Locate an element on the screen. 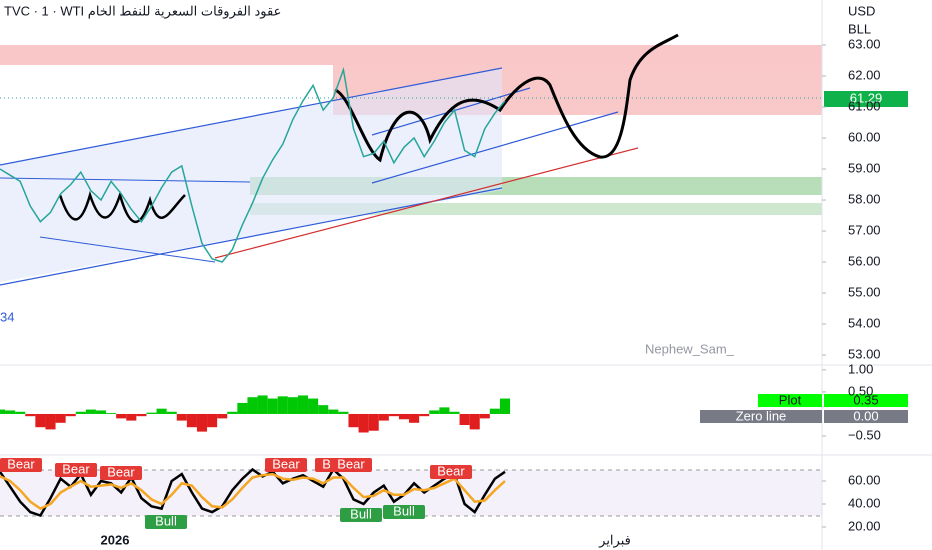  y-tick-label: 56.00 is located at coordinates (864, 260).